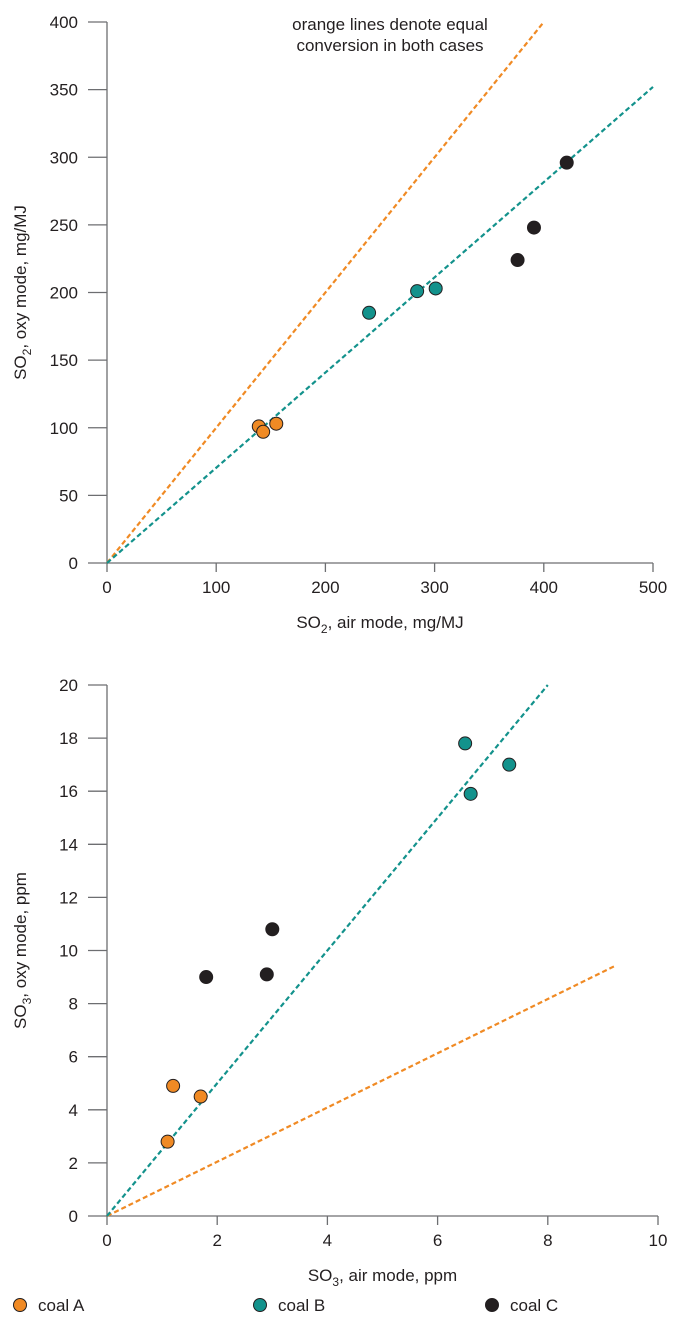  Describe the element at coordinates (658, 1240) in the screenshot. I see `x-tick-label: 10` at that location.